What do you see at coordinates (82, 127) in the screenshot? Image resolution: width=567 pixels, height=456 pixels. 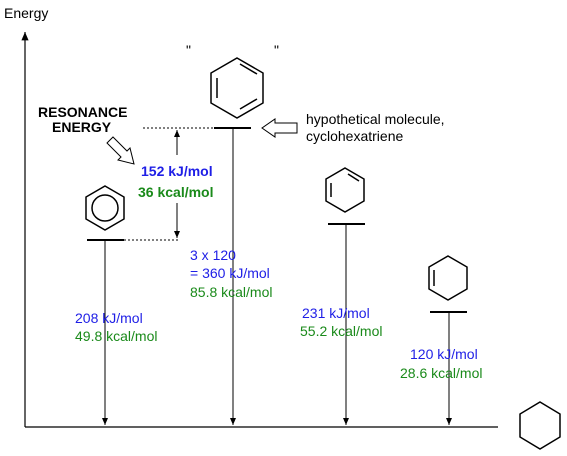 I see `resonance-label: ENERGY` at bounding box center [82, 127].